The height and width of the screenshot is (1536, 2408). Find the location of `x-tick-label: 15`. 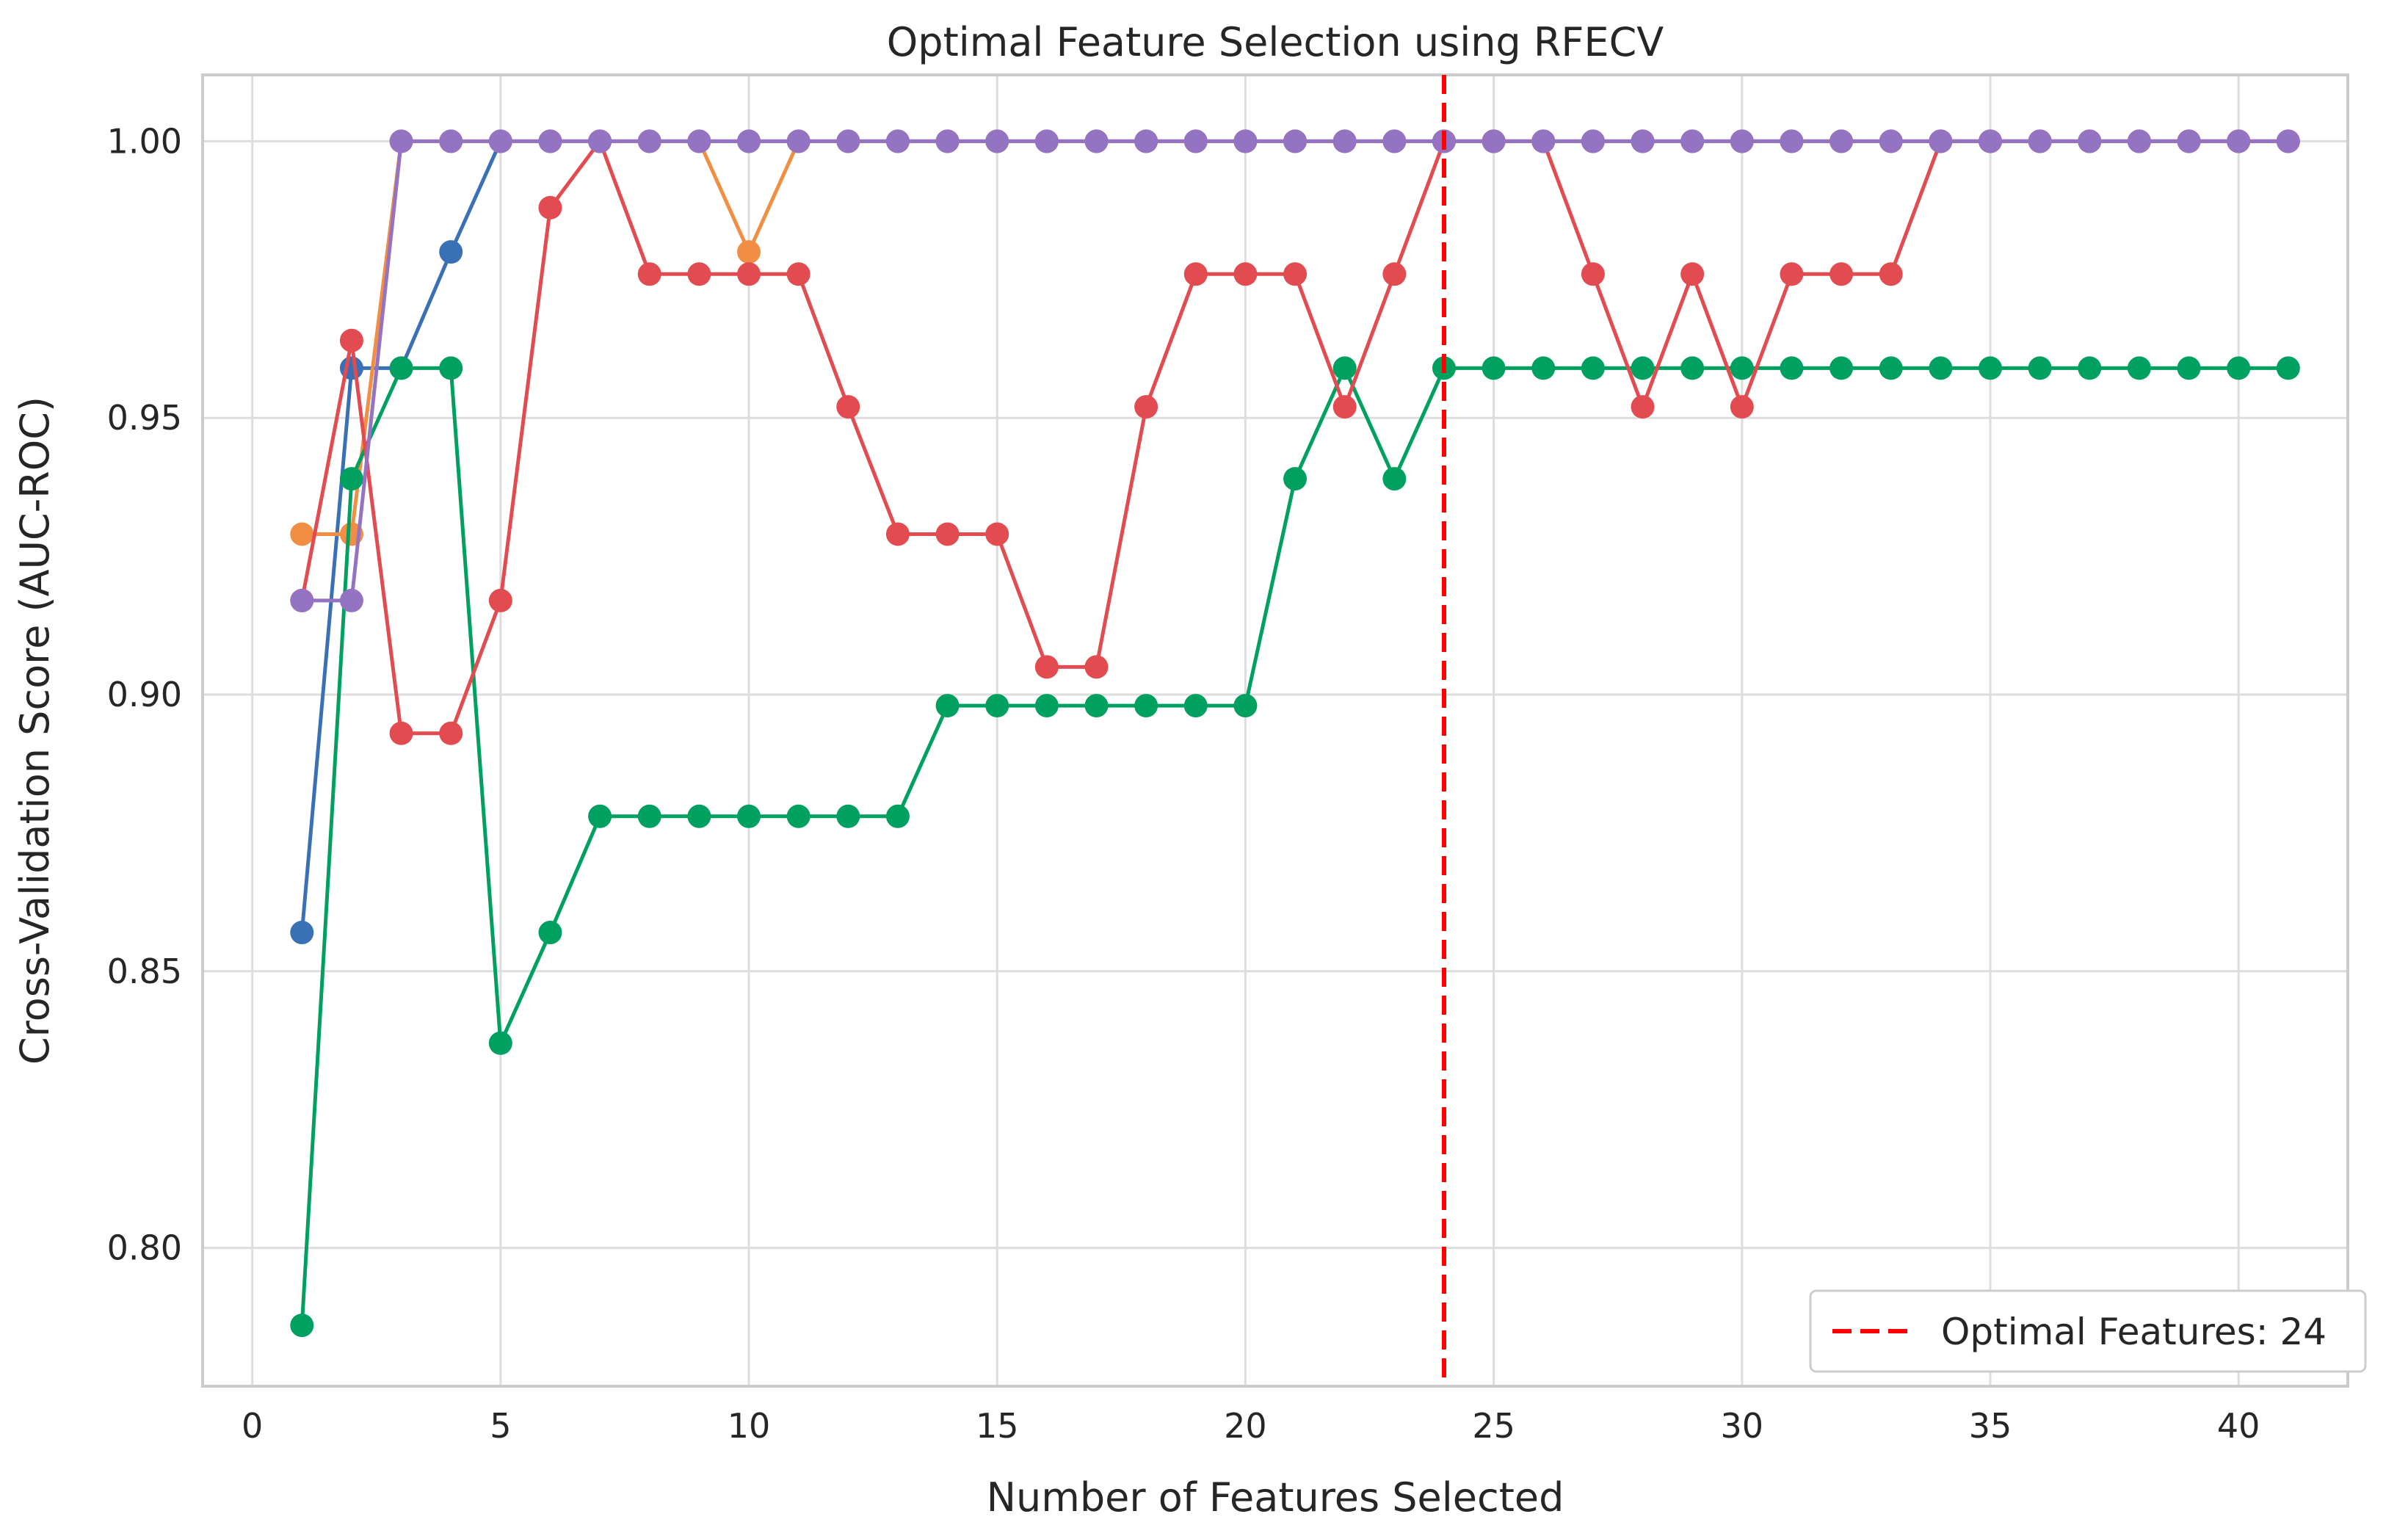

x-tick-label: 15 is located at coordinates (997, 1426).